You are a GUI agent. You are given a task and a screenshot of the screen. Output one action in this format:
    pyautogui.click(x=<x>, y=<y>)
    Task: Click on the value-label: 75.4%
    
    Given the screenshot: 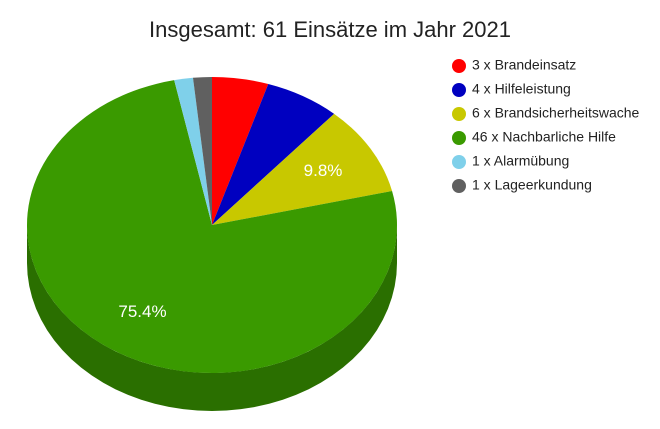 What is the action you would take?
    pyautogui.click(x=142, y=311)
    